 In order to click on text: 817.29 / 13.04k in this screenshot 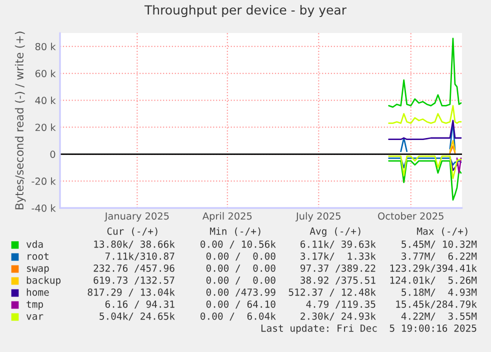, I will do `click(131, 292)`.